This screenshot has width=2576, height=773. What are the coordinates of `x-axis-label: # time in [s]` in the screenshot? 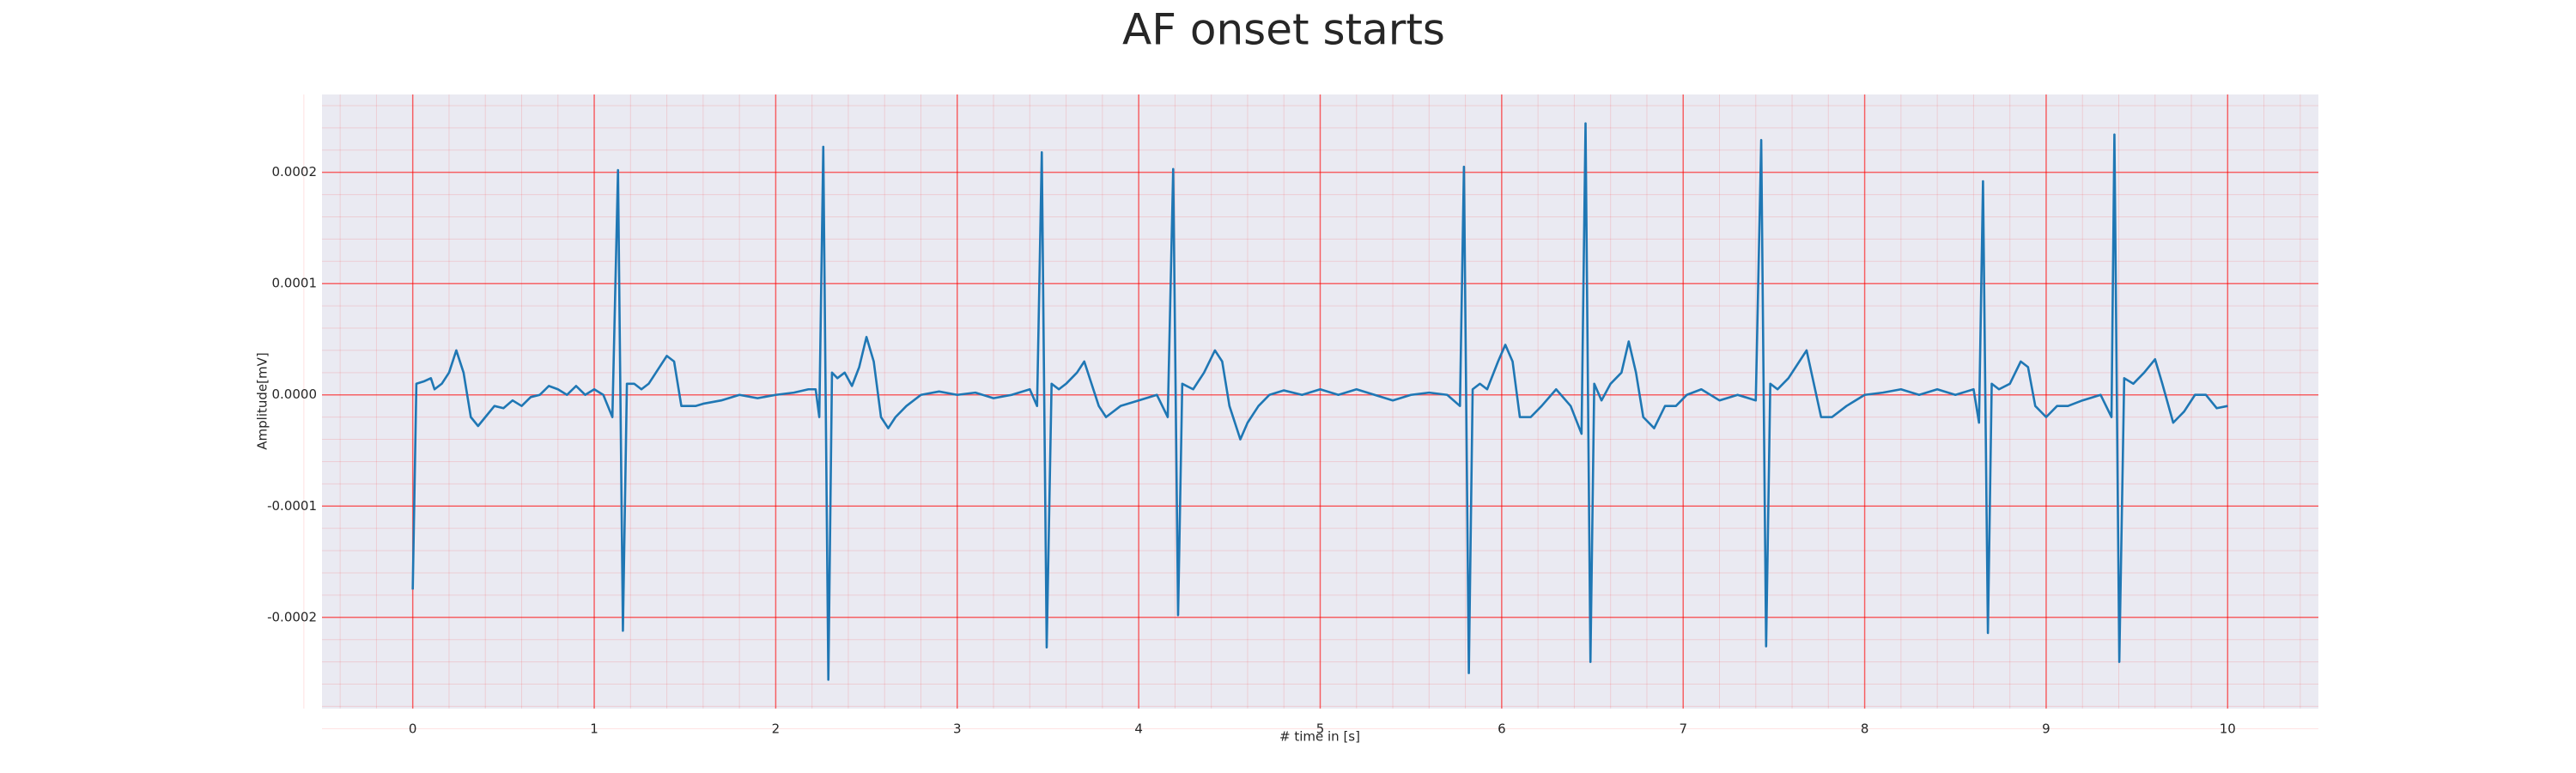 It's located at (1319, 737).